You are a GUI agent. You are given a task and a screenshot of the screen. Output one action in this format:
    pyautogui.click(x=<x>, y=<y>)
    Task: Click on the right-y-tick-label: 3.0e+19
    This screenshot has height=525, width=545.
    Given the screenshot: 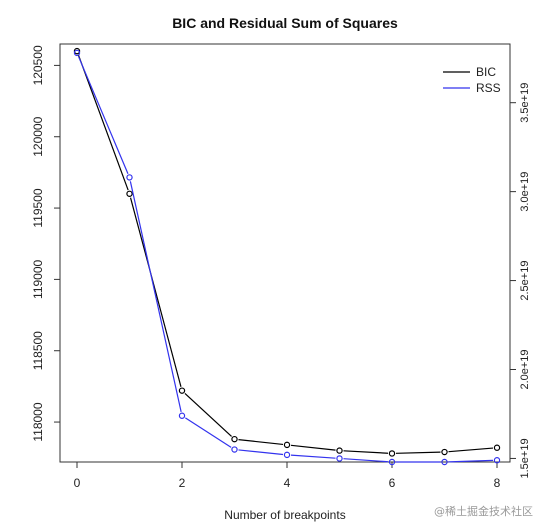 What is the action you would take?
    pyautogui.click(x=525, y=192)
    